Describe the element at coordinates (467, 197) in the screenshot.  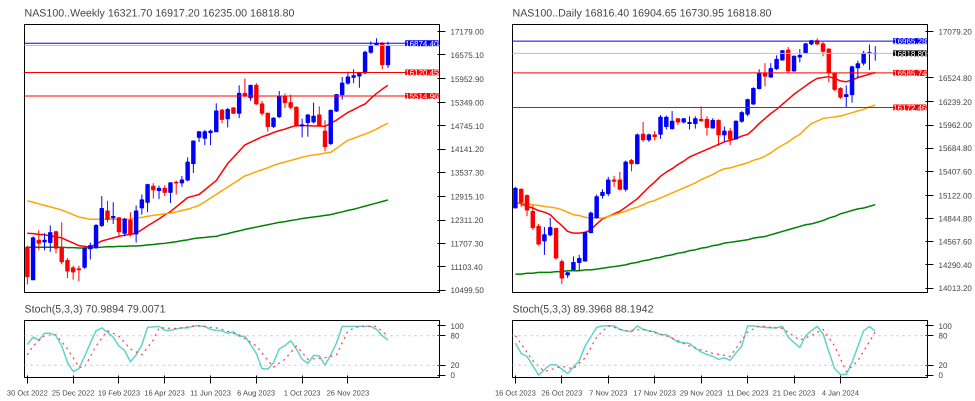
I see `y-tick-label: 12915.10` at that location.